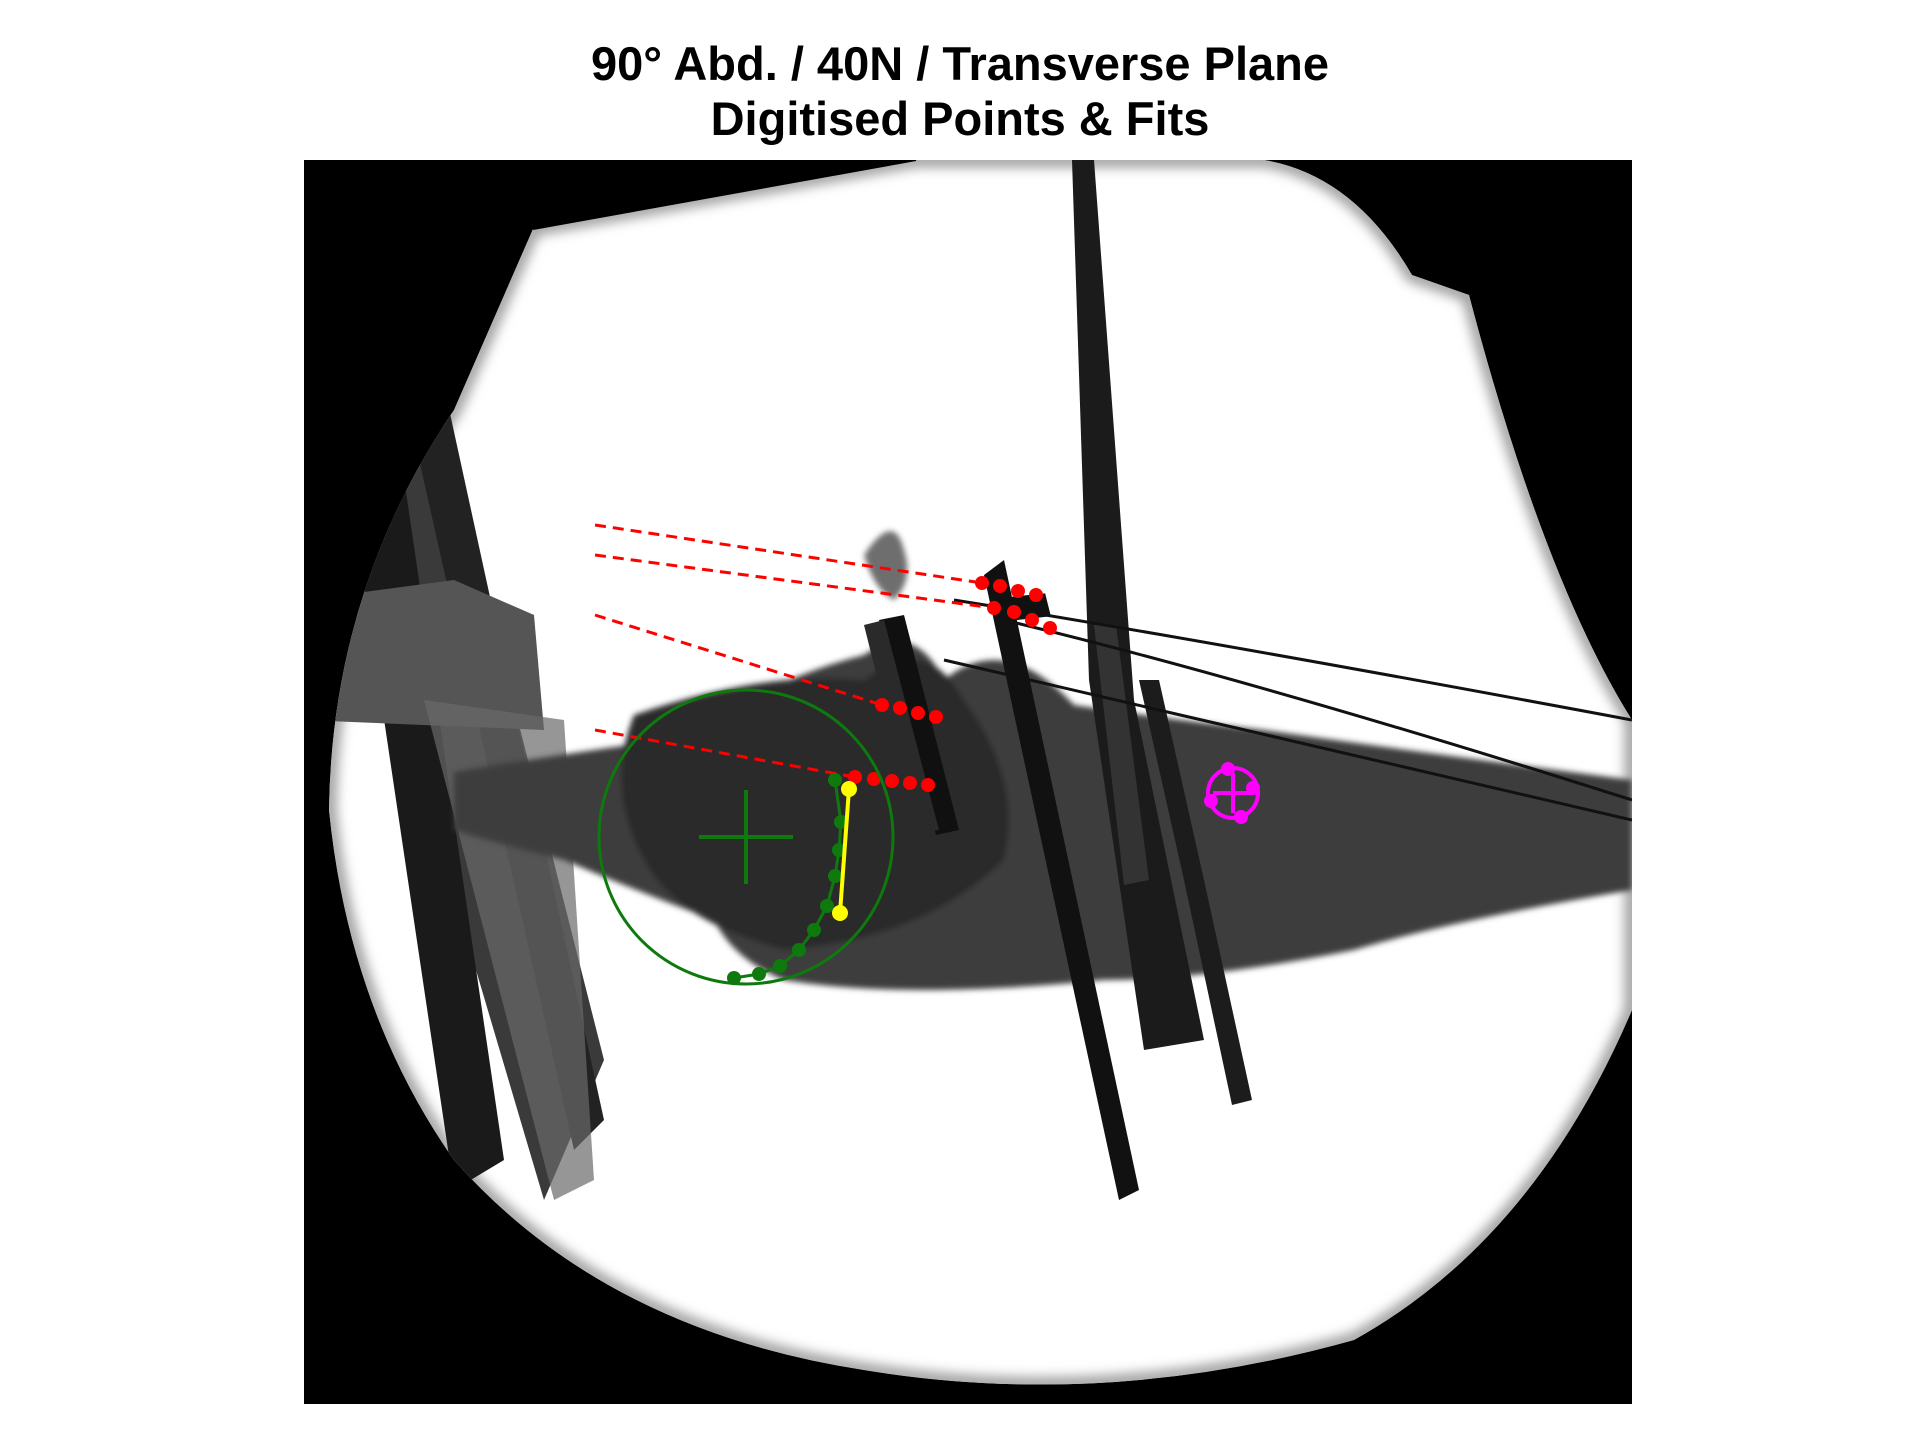 The image size is (1920, 1440). I want to click on detector-edge, so click(724, 195).